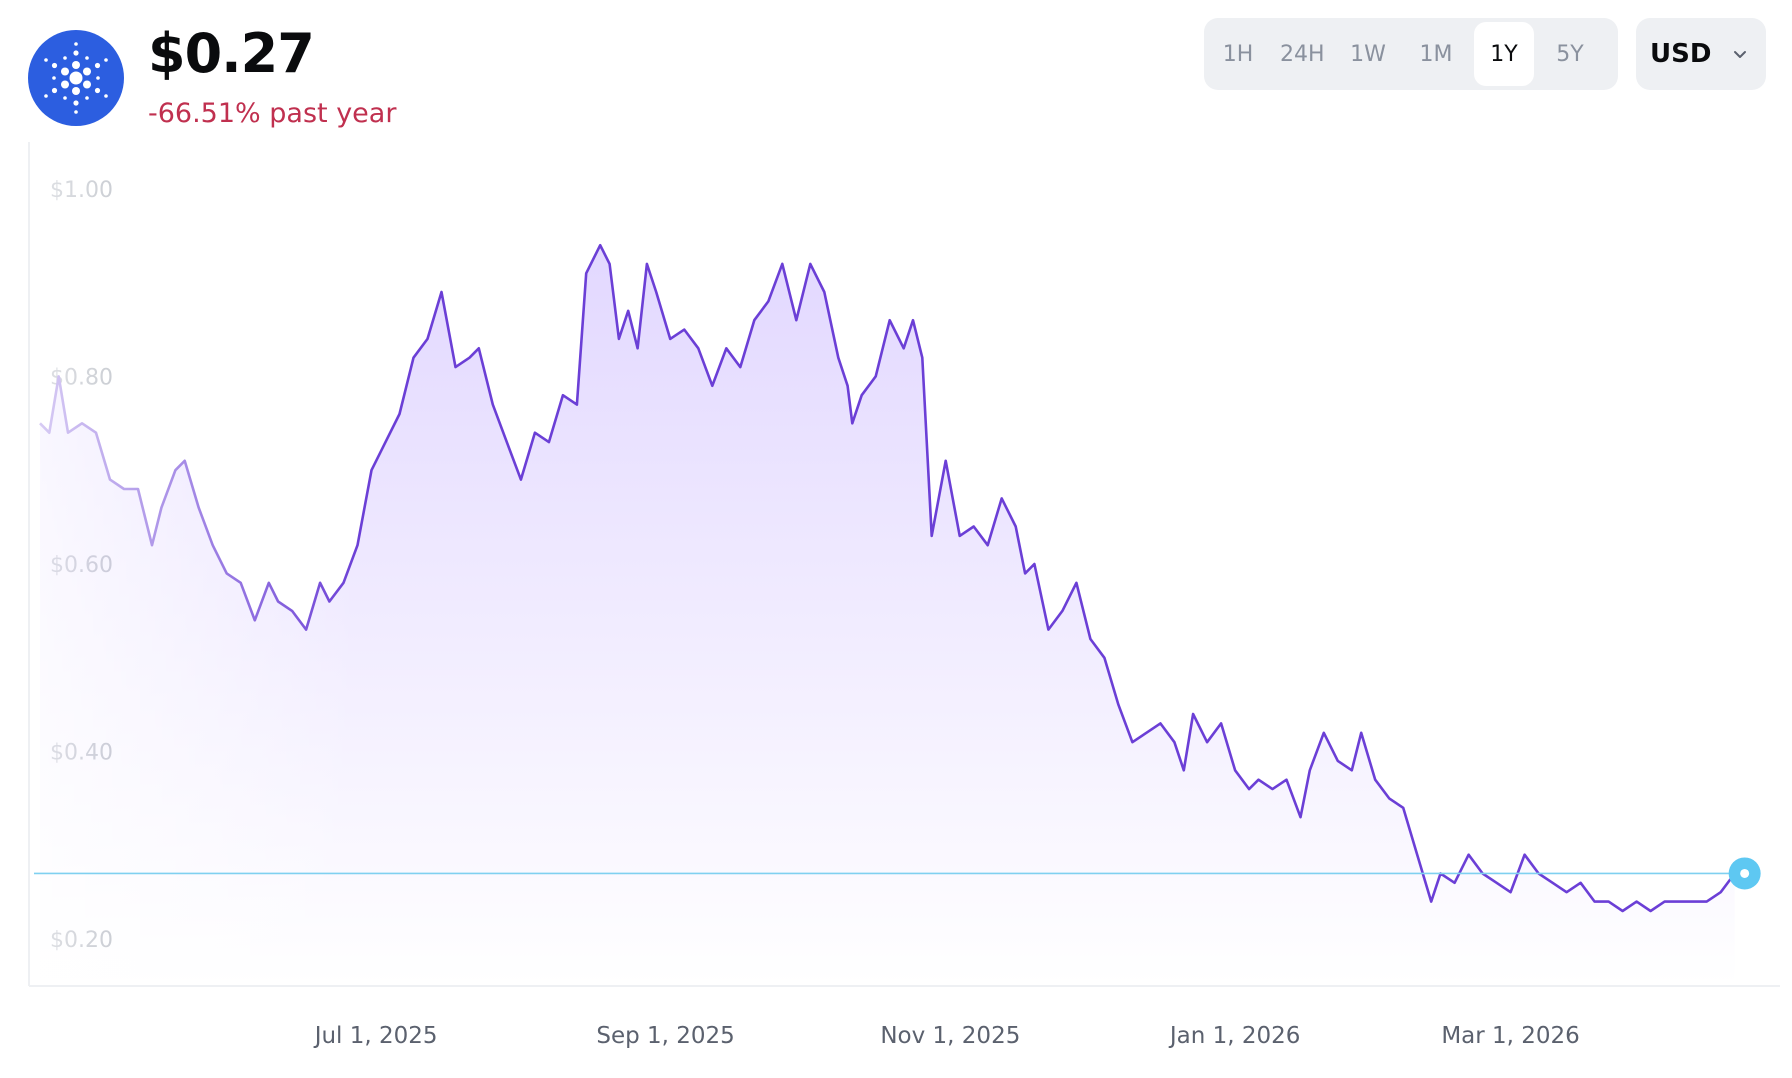  I want to click on currency-selector: USD, so click(1701, 54).